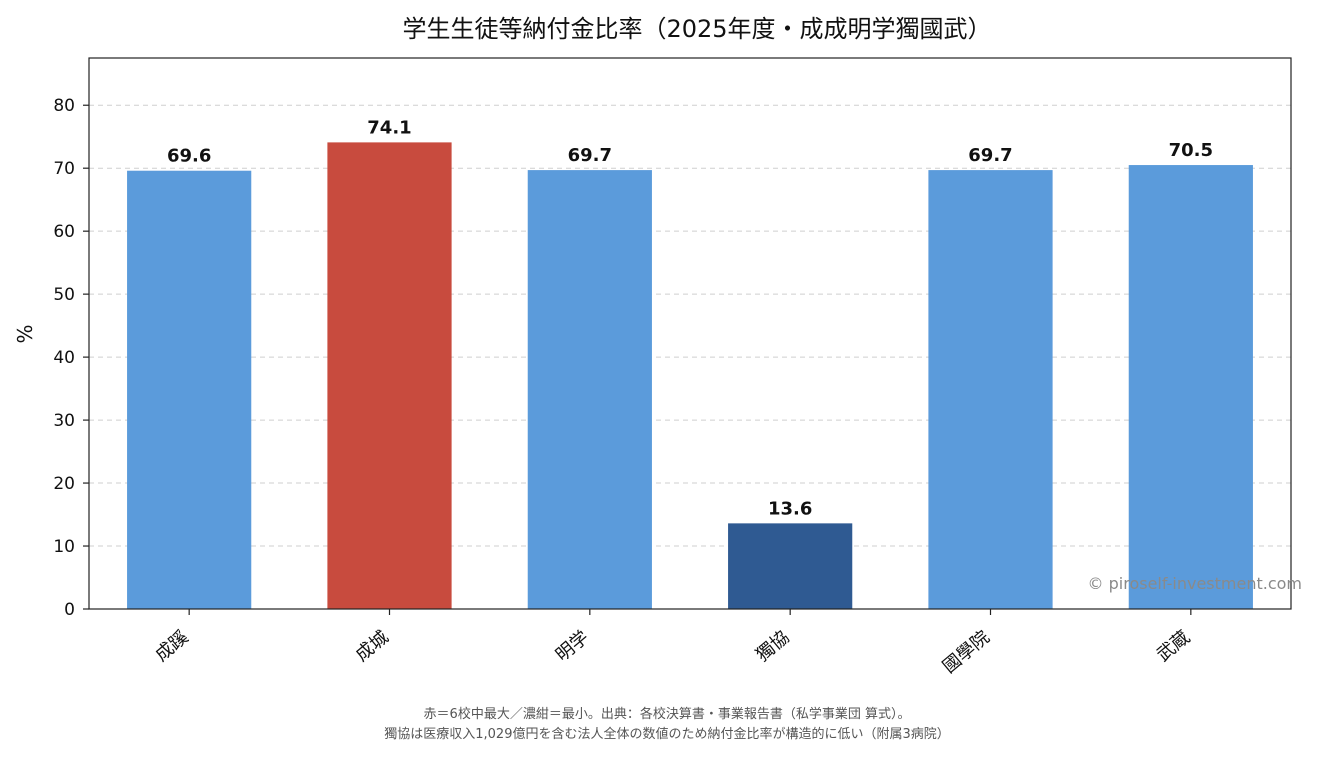 Image resolution: width=1335 pixels, height=757 pixels. What do you see at coordinates (64, 232) in the screenshot?
I see `y-tick-label: 60` at bounding box center [64, 232].